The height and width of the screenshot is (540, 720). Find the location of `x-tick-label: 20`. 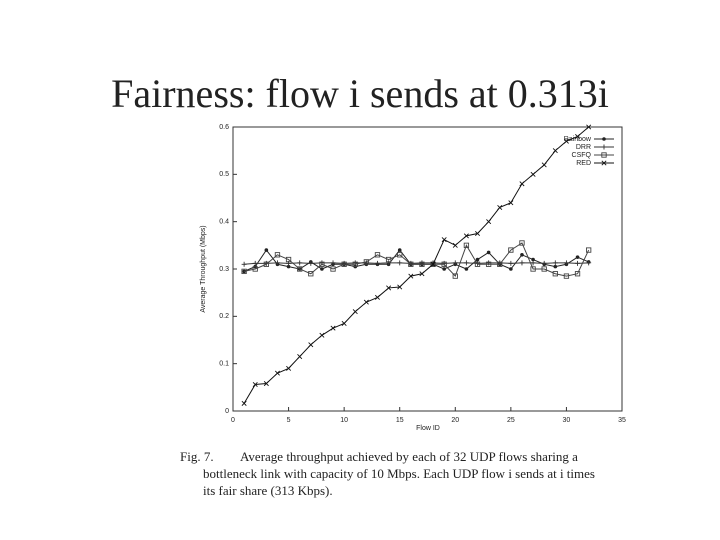

x-tick-label: 20 is located at coordinates (455, 420).